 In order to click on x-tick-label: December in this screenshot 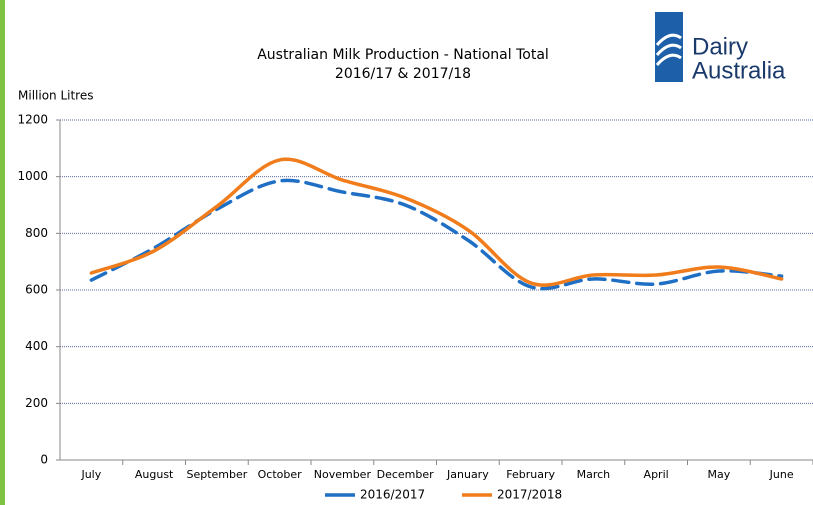, I will do `click(406, 474)`.